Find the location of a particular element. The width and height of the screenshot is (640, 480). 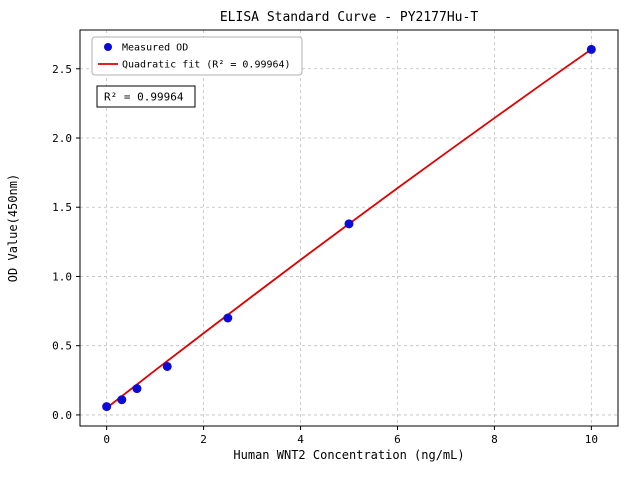

x-tick-label: 4 is located at coordinates (300, 439).